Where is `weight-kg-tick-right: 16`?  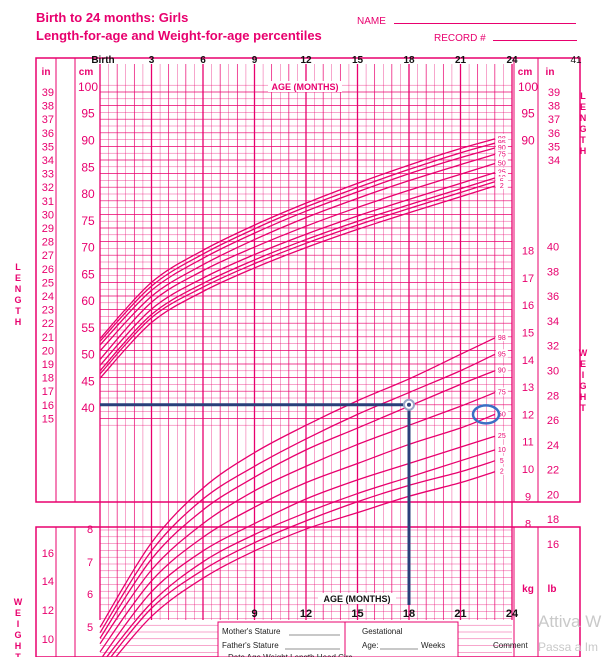 weight-kg-tick-right: 16 is located at coordinates (528, 306).